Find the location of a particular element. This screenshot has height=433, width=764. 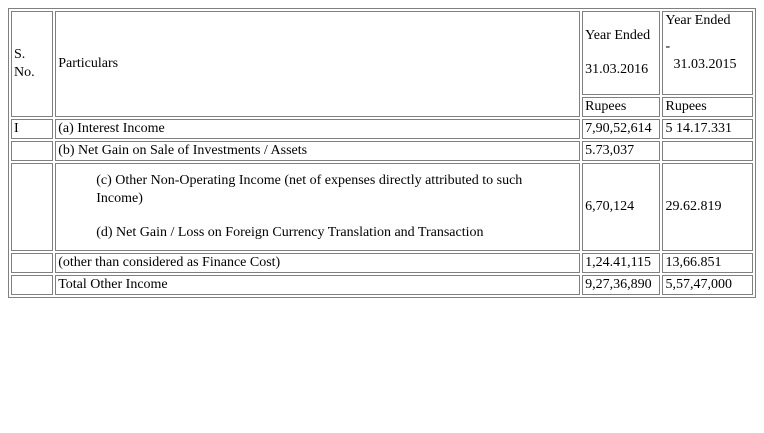

row-value-2015 is located at coordinates (707, 151).